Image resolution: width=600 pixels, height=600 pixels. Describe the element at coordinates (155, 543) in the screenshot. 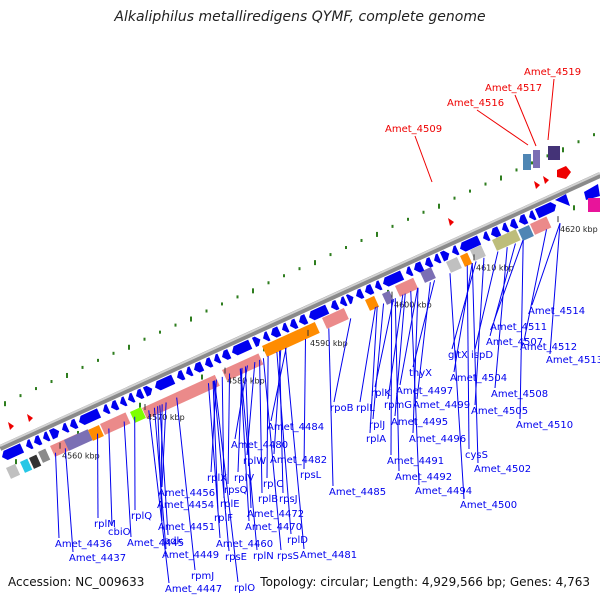

I see `gene-label: Amet_4445` at that location.